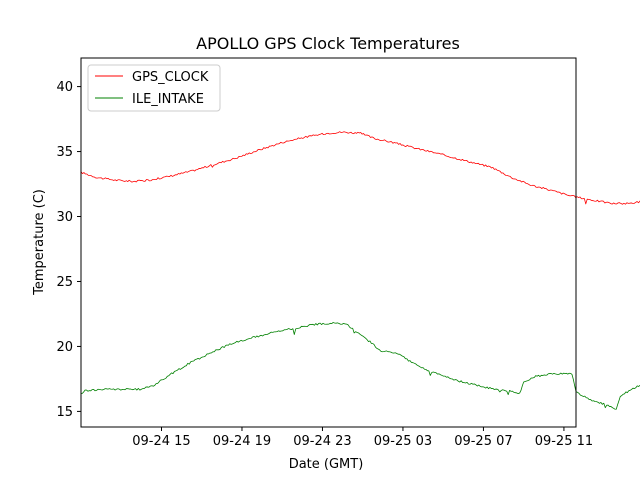 The height and width of the screenshot is (480, 640). What do you see at coordinates (64, 87) in the screenshot?
I see `y-tick-label: 40` at bounding box center [64, 87].